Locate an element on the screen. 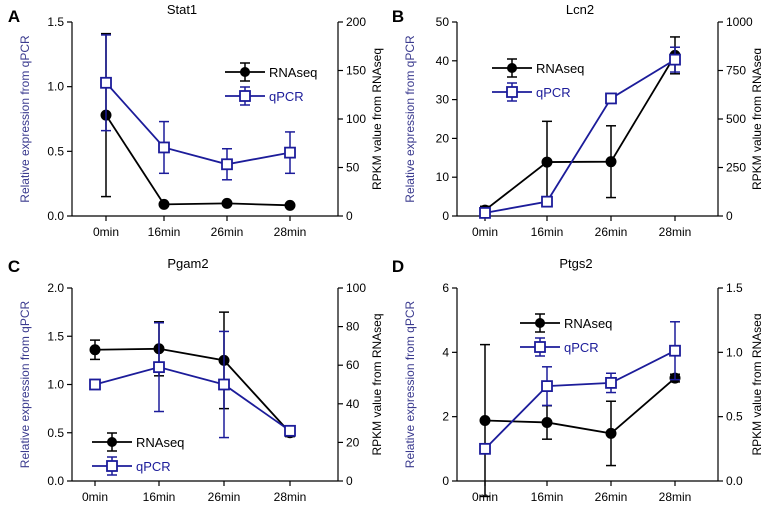 Image resolution: width=761 pixels, height=507 pixels. y-tick-label-left: 6 is located at coordinates (445, 288).